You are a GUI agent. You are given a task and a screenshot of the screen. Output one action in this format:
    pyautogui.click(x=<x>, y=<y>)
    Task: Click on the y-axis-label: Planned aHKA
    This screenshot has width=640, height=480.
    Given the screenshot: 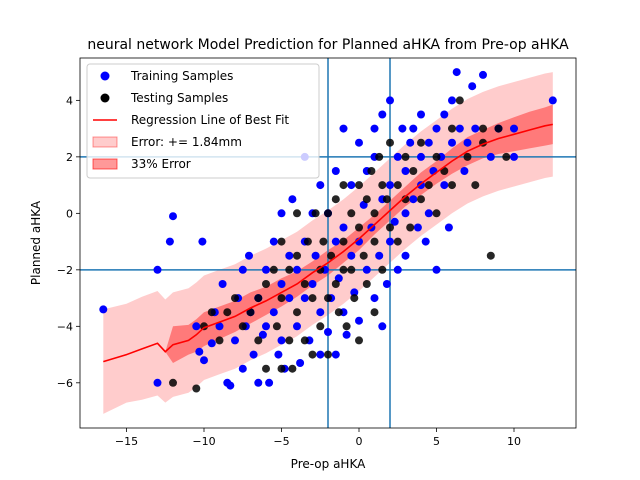 What is the action you would take?
    pyautogui.click(x=36, y=242)
    